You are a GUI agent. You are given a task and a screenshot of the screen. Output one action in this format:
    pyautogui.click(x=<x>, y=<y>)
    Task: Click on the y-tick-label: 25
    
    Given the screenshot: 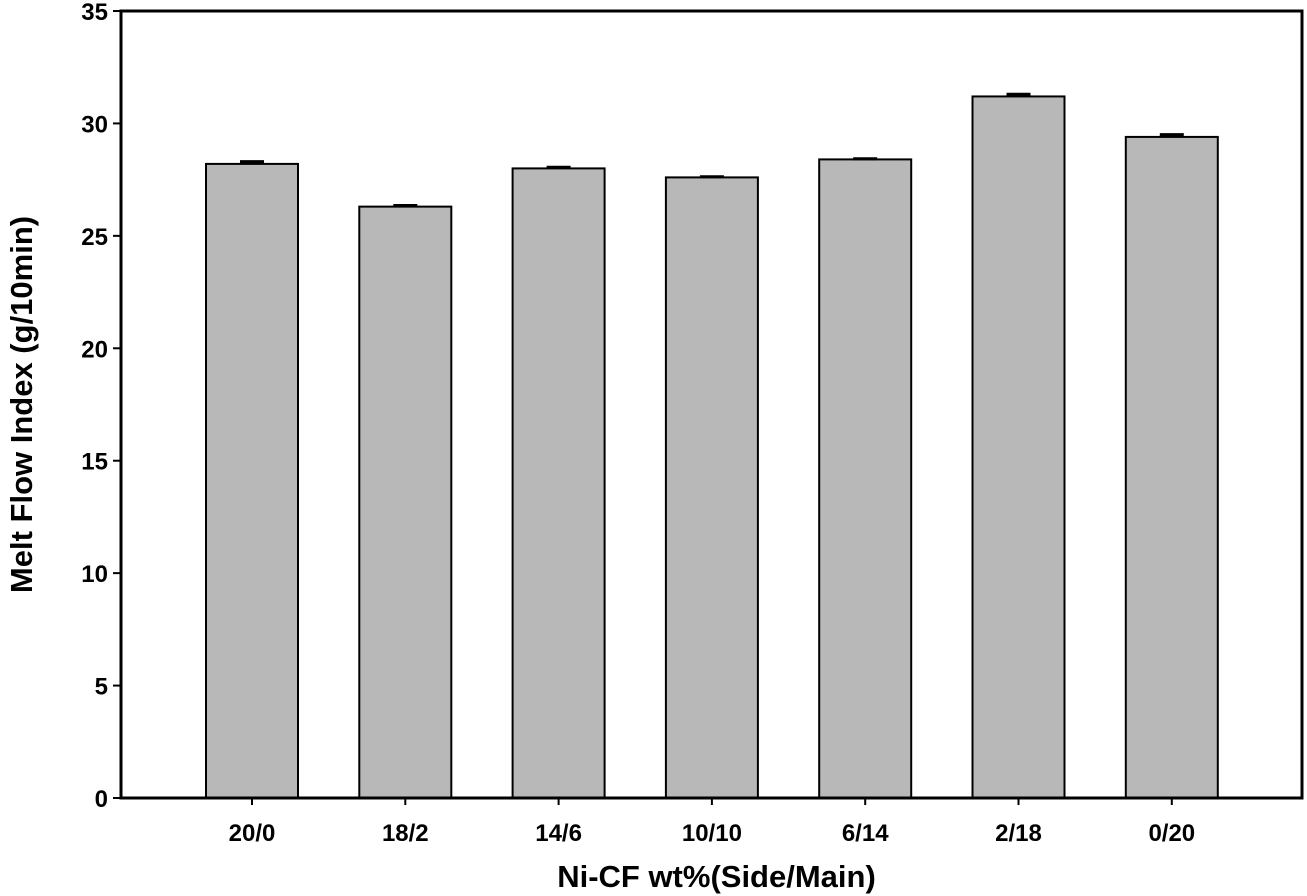 What is the action you would take?
    pyautogui.click(x=94, y=237)
    